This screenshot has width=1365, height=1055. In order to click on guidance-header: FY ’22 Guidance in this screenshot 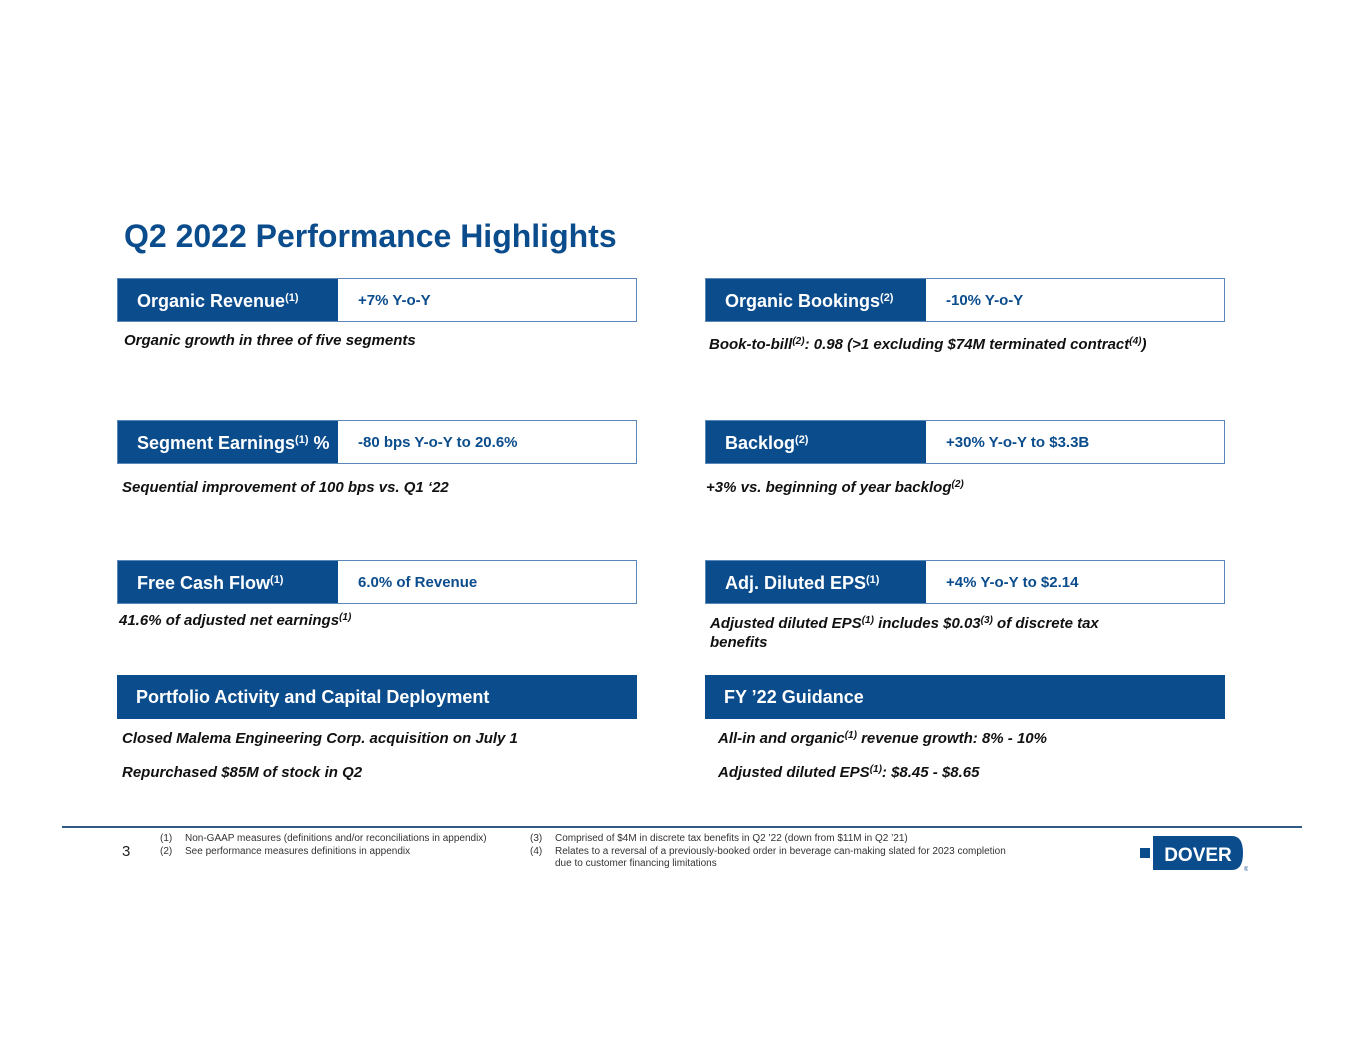, I will do `click(965, 697)`.